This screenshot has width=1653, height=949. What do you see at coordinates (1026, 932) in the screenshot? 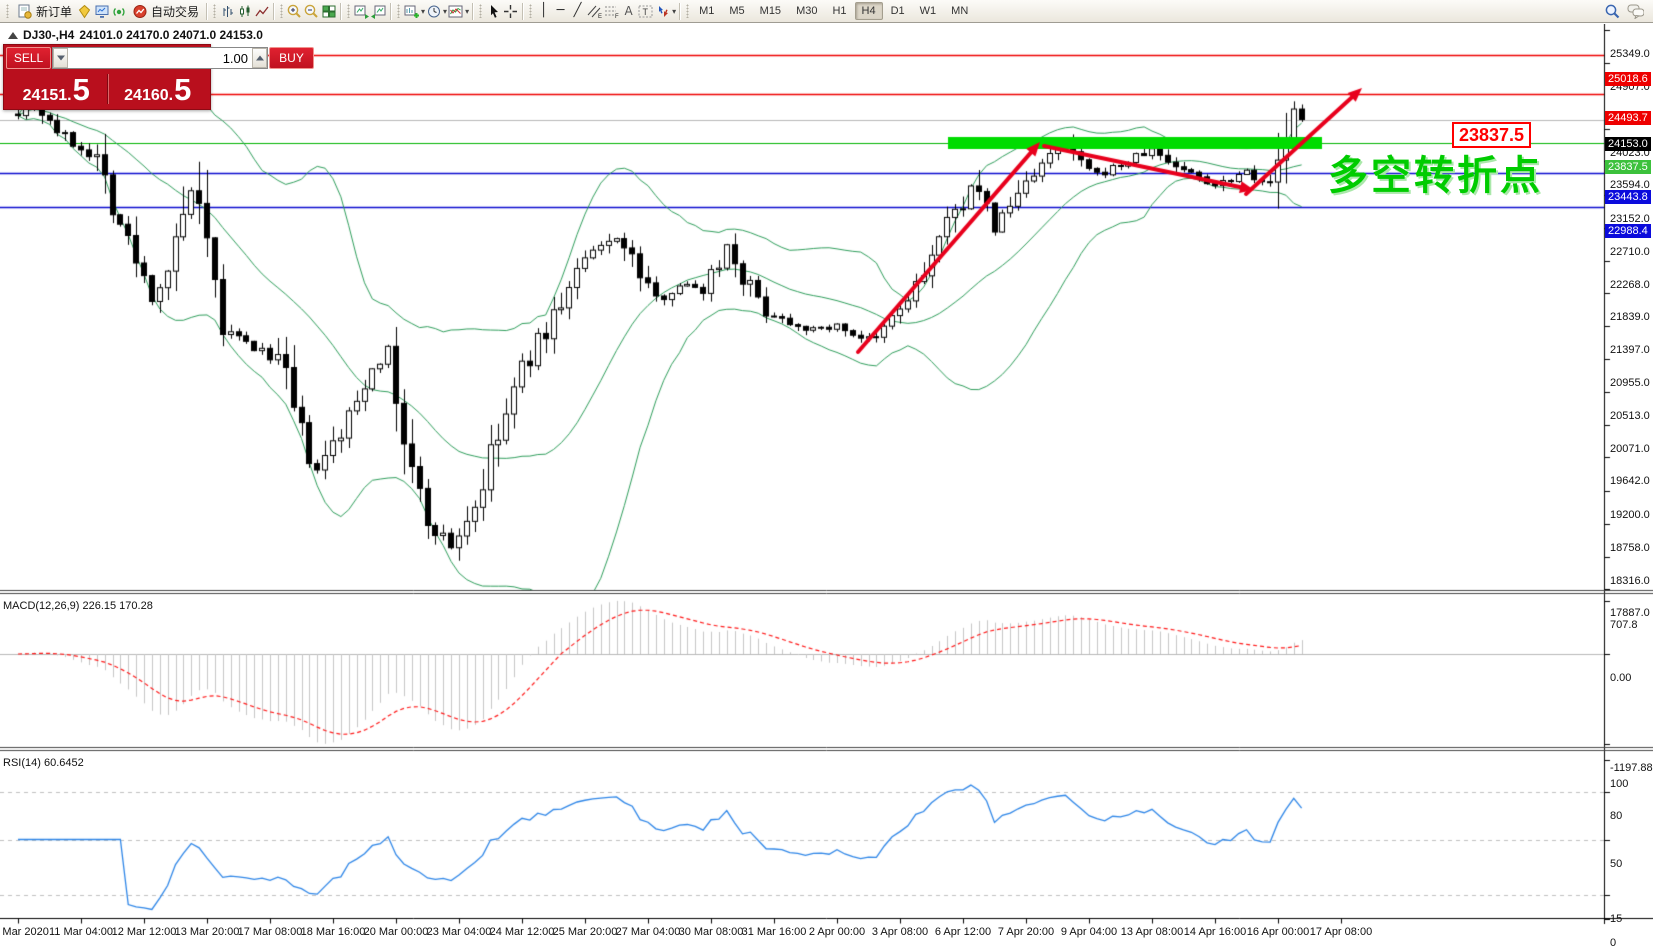
I see `date-tick-label: 7 Apr 20:00` at bounding box center [1026, 932].